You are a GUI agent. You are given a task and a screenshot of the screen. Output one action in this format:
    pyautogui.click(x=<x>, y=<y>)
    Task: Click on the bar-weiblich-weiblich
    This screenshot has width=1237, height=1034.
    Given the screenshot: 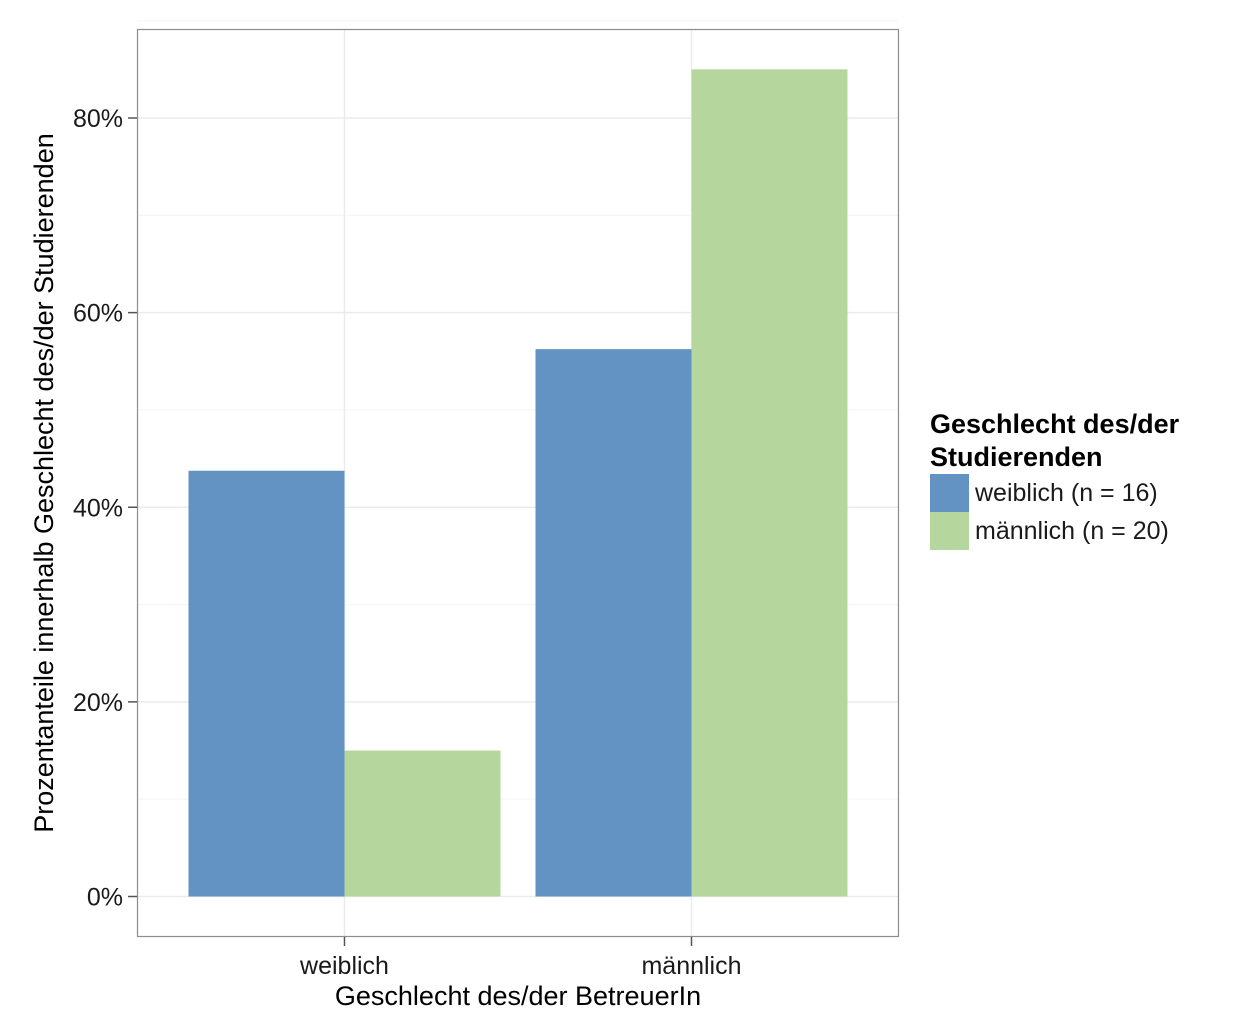 What is the action you would take?
    pyautogui.click(x=266, y=683)
    